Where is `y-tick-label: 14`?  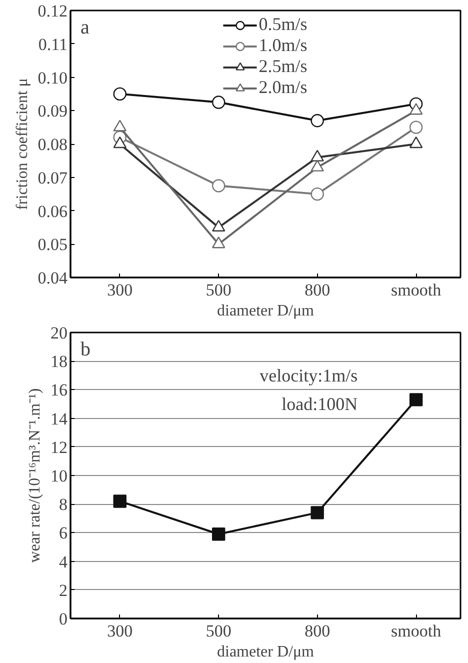 y-tick-label: 14 is located at coordinates (59, 418).